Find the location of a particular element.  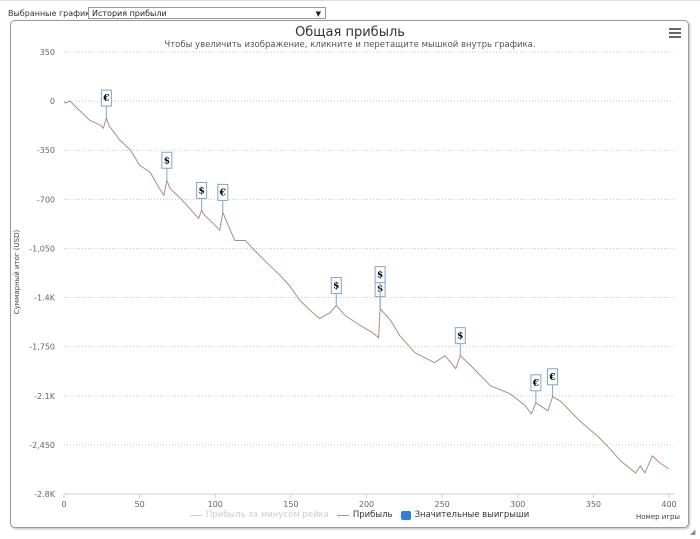

legend-item-profit: Прибыль is located at coordinates (364, 515).